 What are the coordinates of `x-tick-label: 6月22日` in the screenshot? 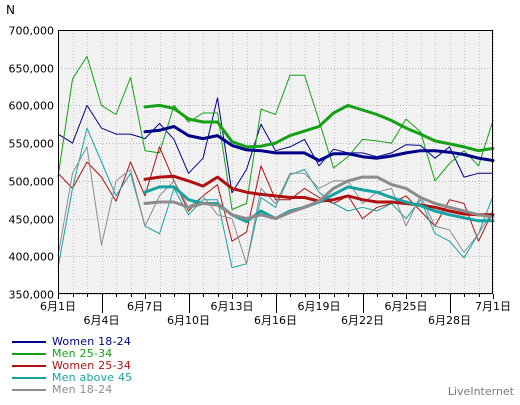 It's located at (362, 320).